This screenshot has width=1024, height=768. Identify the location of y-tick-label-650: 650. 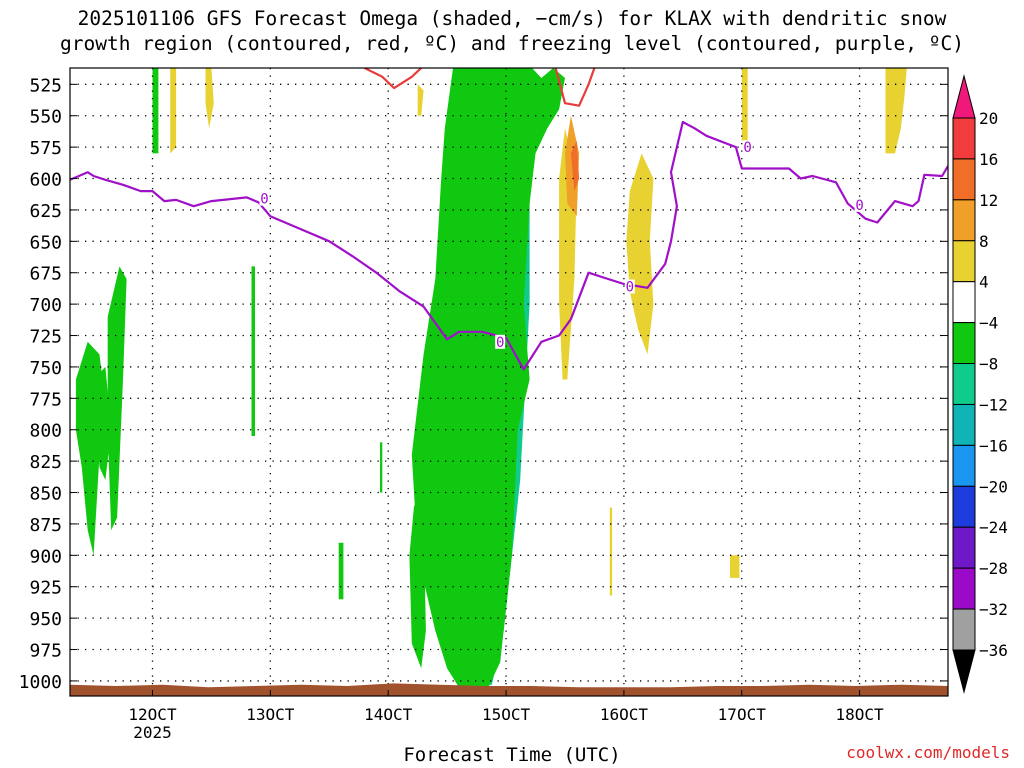
(45, 242).